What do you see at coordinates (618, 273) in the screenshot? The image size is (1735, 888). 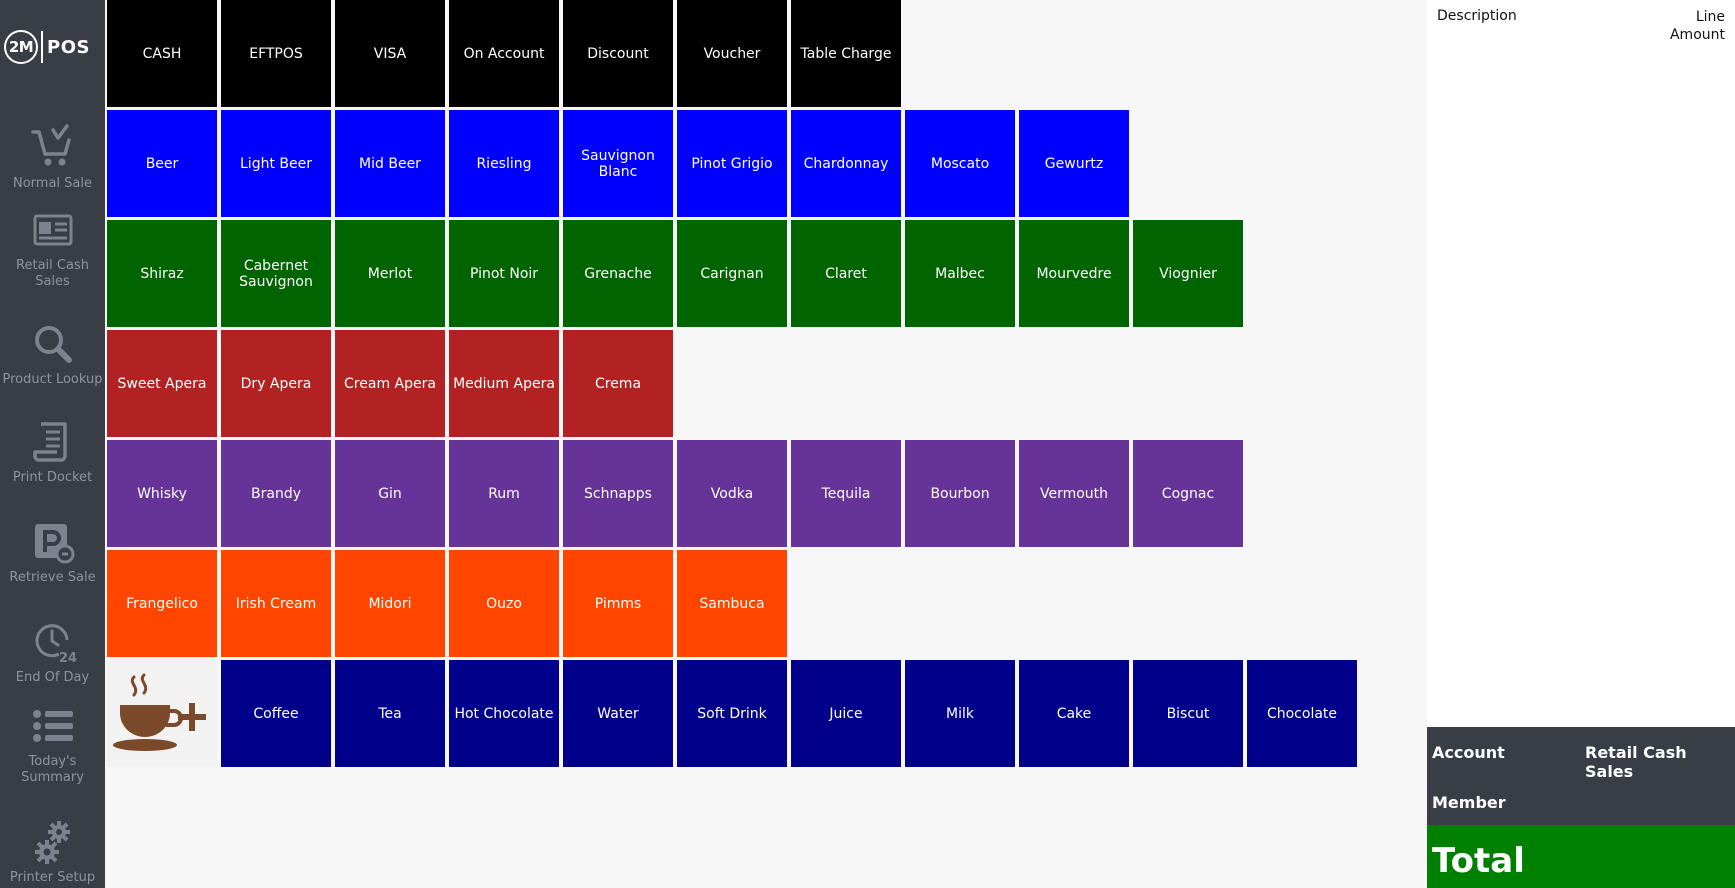 I see `product-tile-grenache: Grenache` at bounding box center [618, 273].